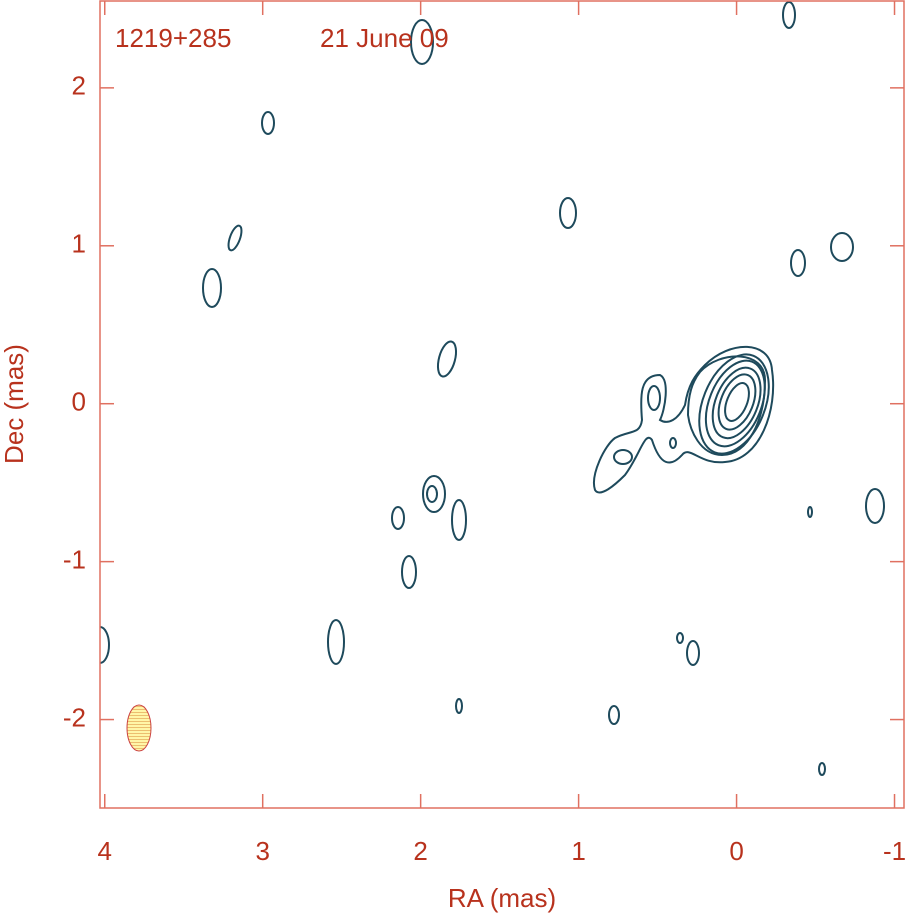 This screenshot has height=919, width=906. What do you see at coordinates (894, 851) in the screenshot?
I see `x-tick-label: -1` at bounding box center [894, 851].